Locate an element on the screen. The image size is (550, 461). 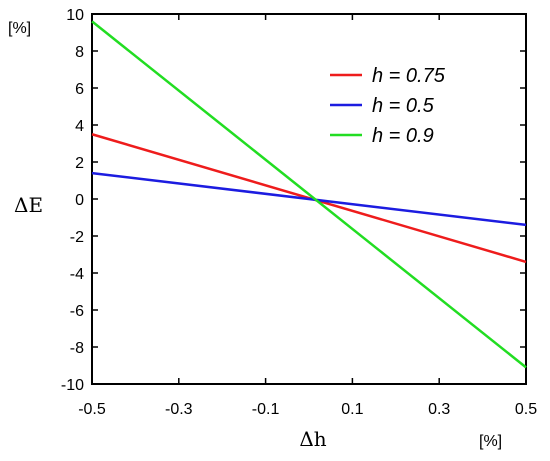
y-tick-label: 0 is located at coordinates (79, 200).